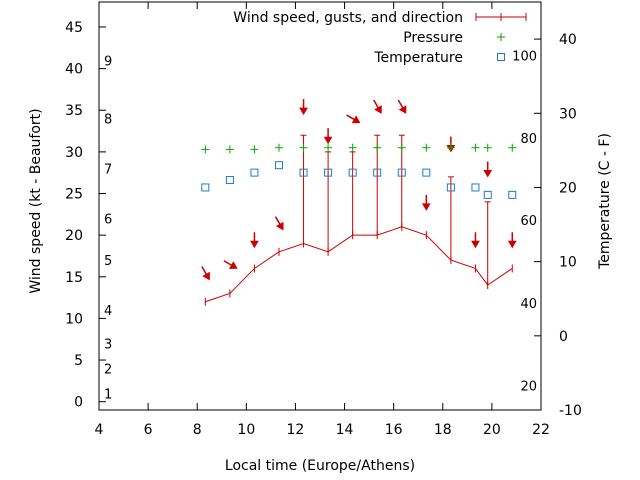 The height and width of the screenshot is (480, 640). What do you see at coordinates (359, 264) in the screenshot?
I see `wind-speed-line` at bounding box center [359, 264].